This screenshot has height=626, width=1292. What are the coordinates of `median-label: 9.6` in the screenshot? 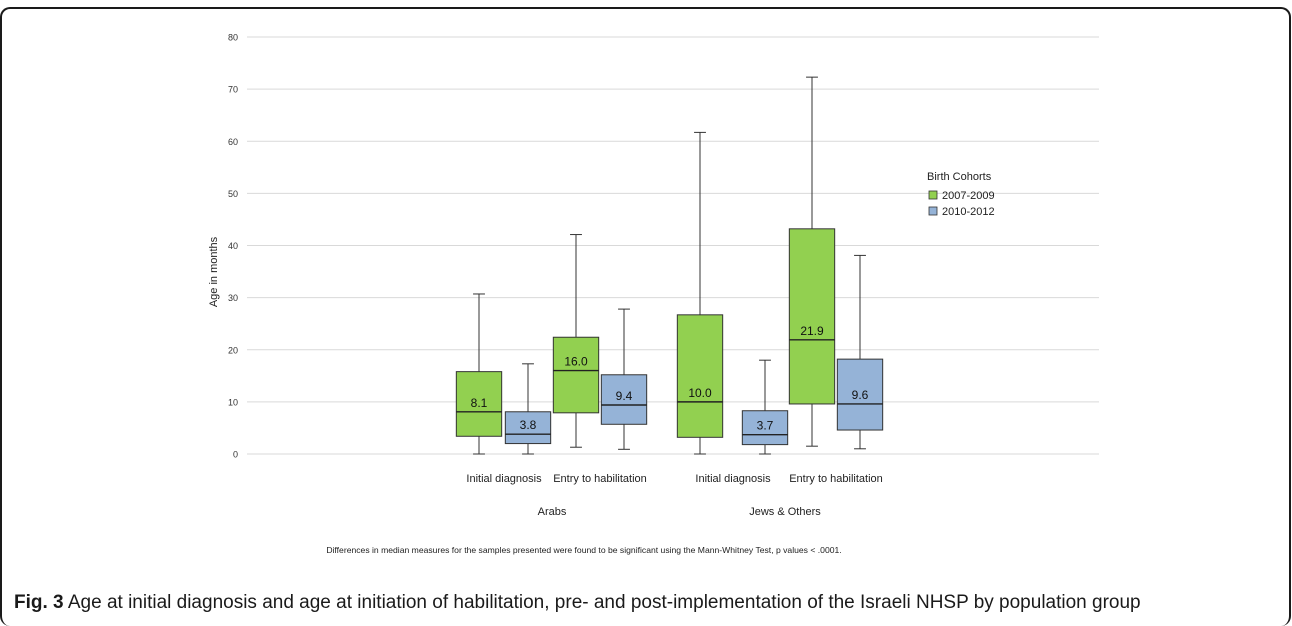 It's located at (860, 395).